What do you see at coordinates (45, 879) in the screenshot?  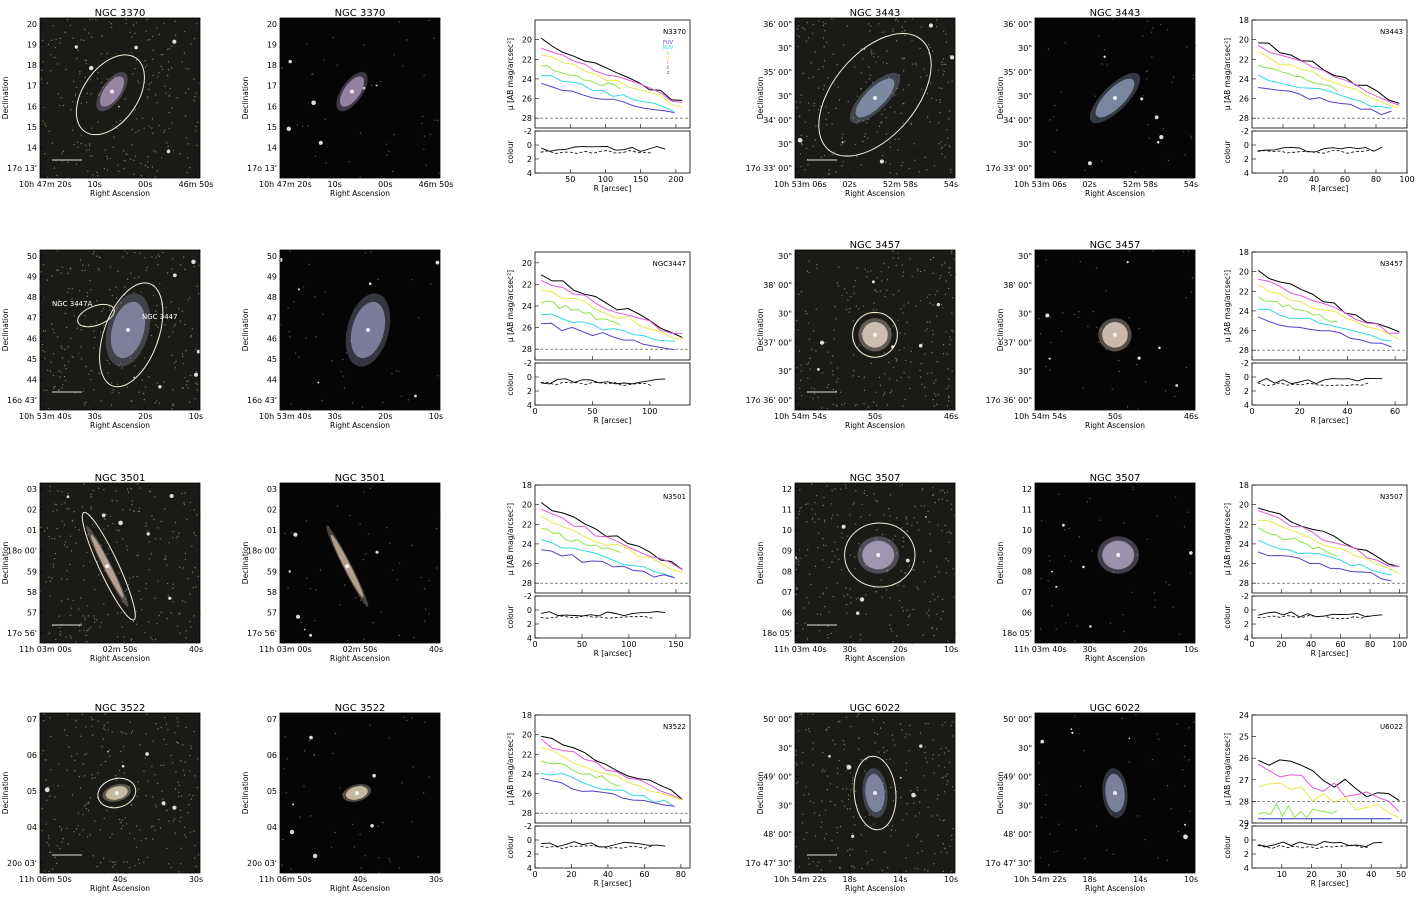 I see `ra-tick-label: 11h 06m 50s` at bounding box center [45, 879].